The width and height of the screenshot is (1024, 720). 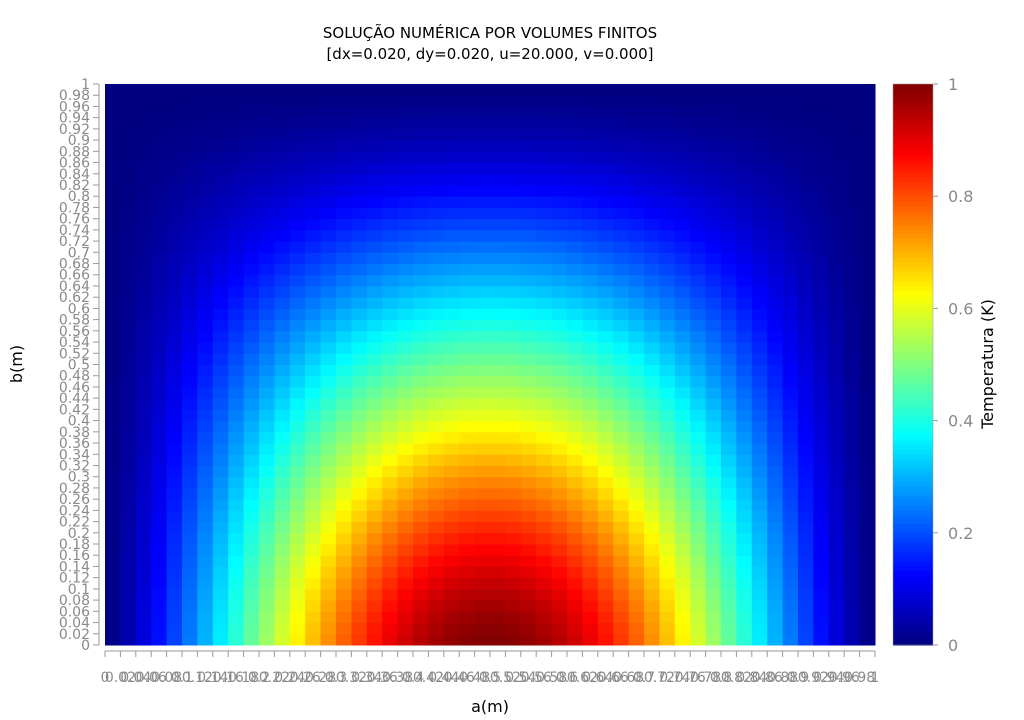 I want to click on y-tick-label: 0.62, so click(x=74, y=298).